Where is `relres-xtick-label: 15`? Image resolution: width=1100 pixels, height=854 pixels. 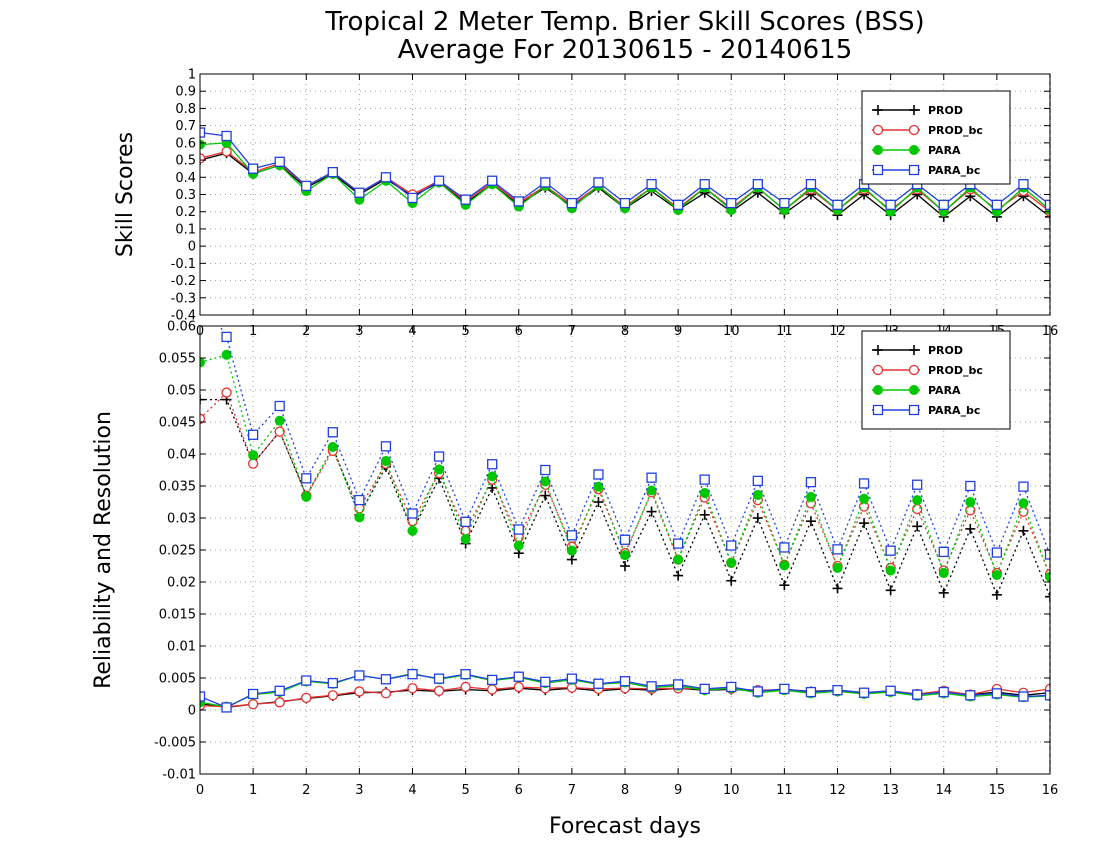
relres-xtick-label: 15 is located at coordinates (997, 790).